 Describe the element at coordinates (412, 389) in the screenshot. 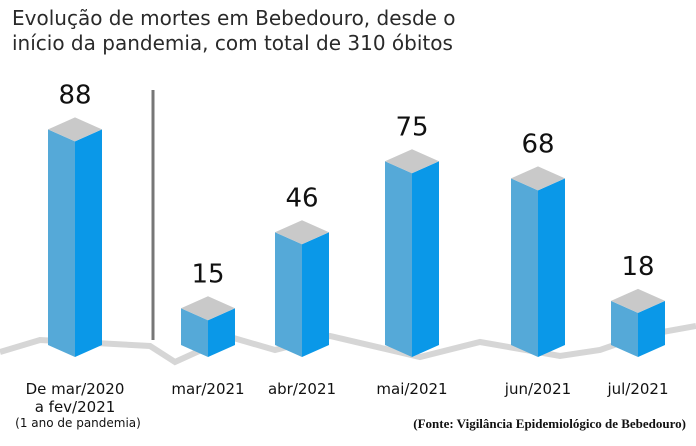

I see `x-tick-label: mai/2021` at that location.